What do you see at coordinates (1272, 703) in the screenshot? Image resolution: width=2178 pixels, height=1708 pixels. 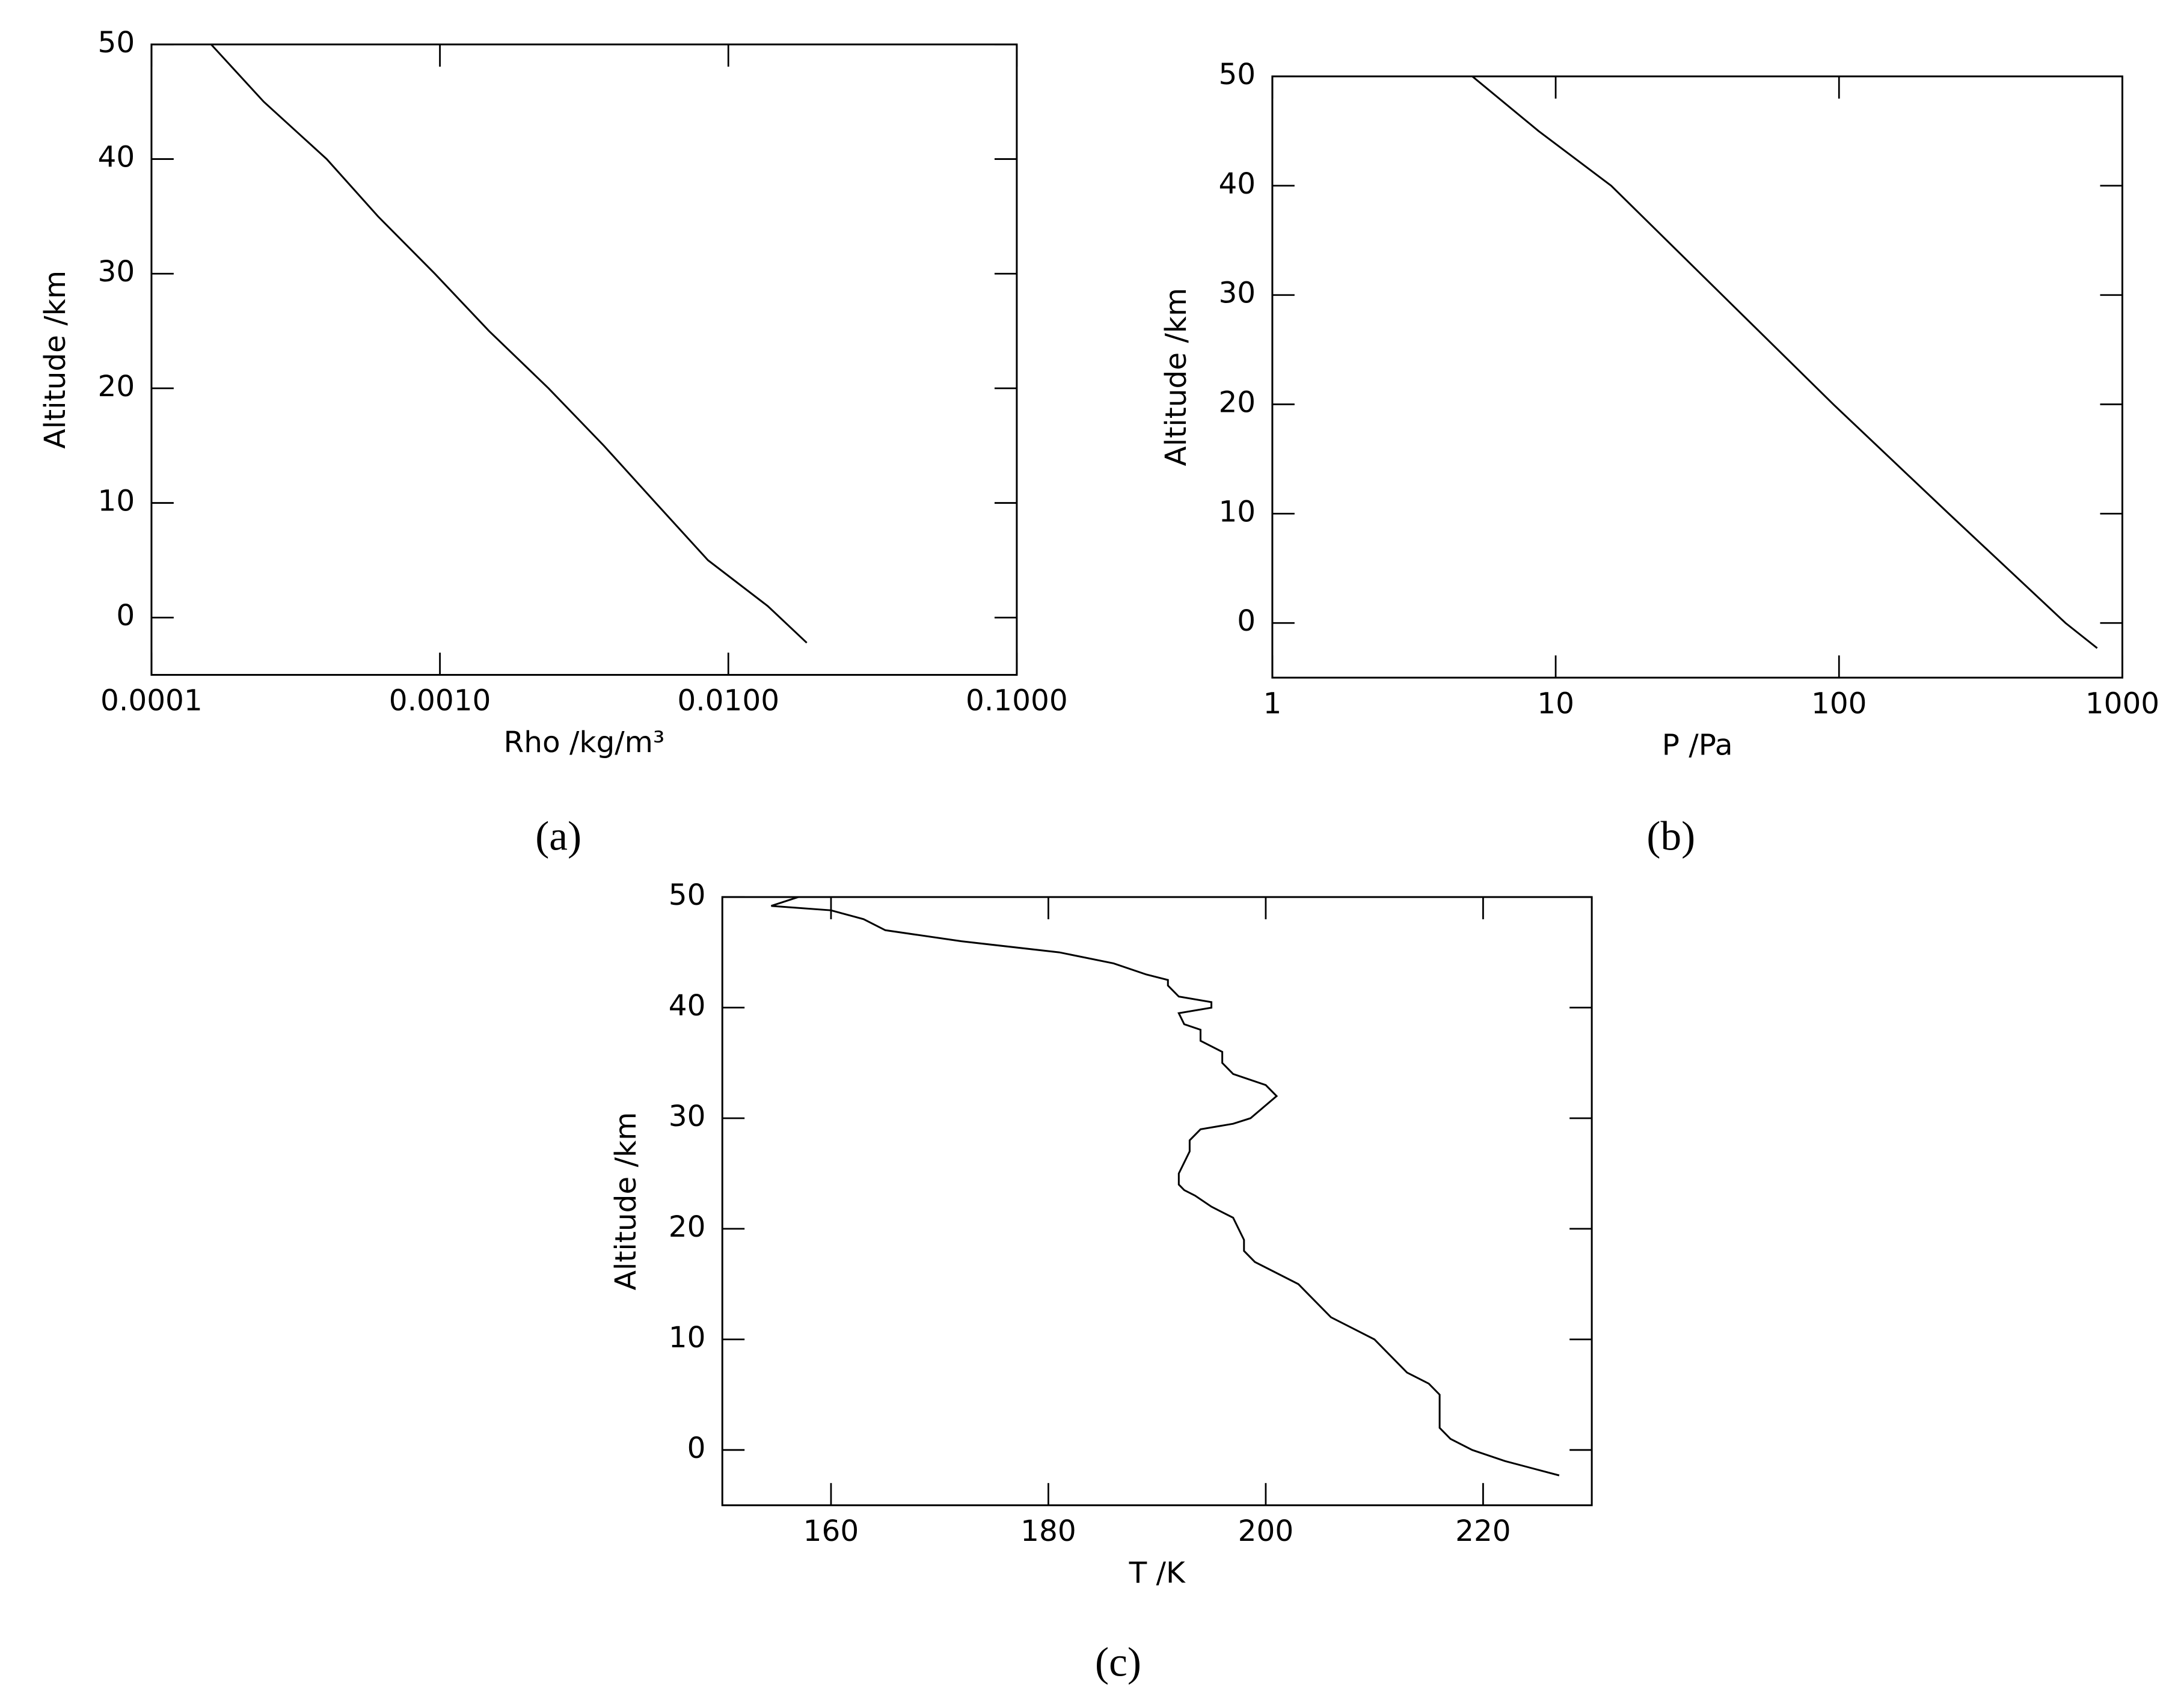 I see `x-tick-label: 1` at bounding box center [1272, 703].